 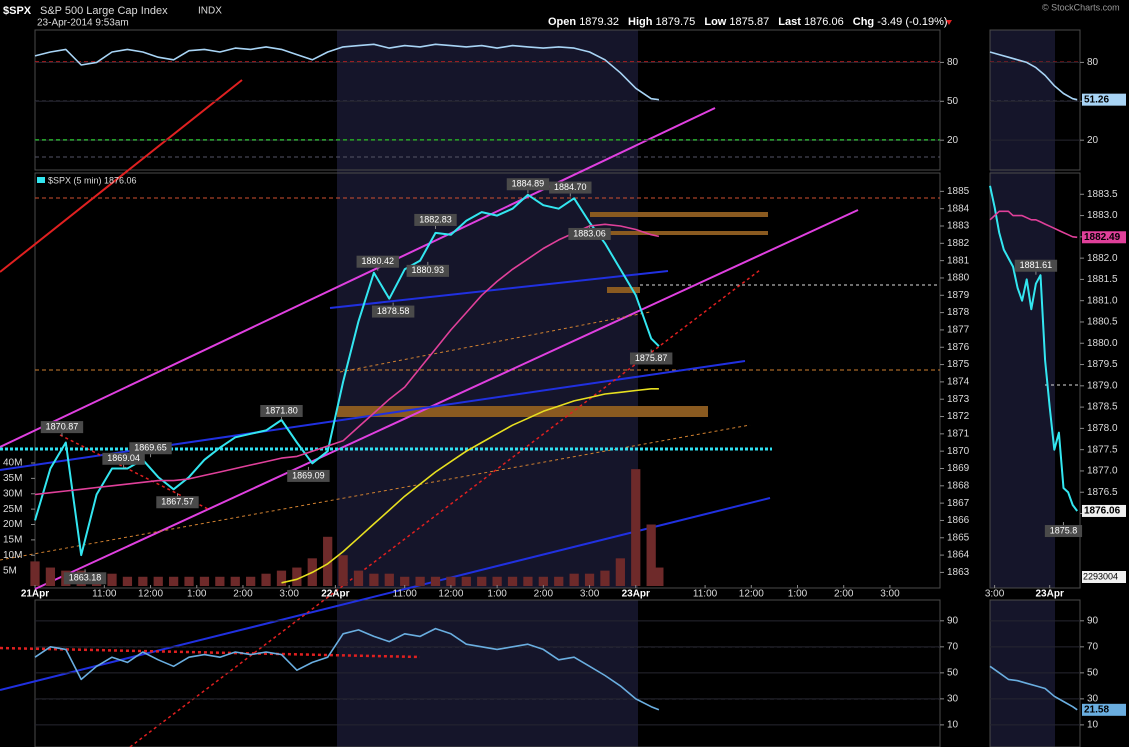 What do you see at coordinates (958, 260) in the screenshot?
I see `y-tick-label: 1881` at bounding box center [958, 260].